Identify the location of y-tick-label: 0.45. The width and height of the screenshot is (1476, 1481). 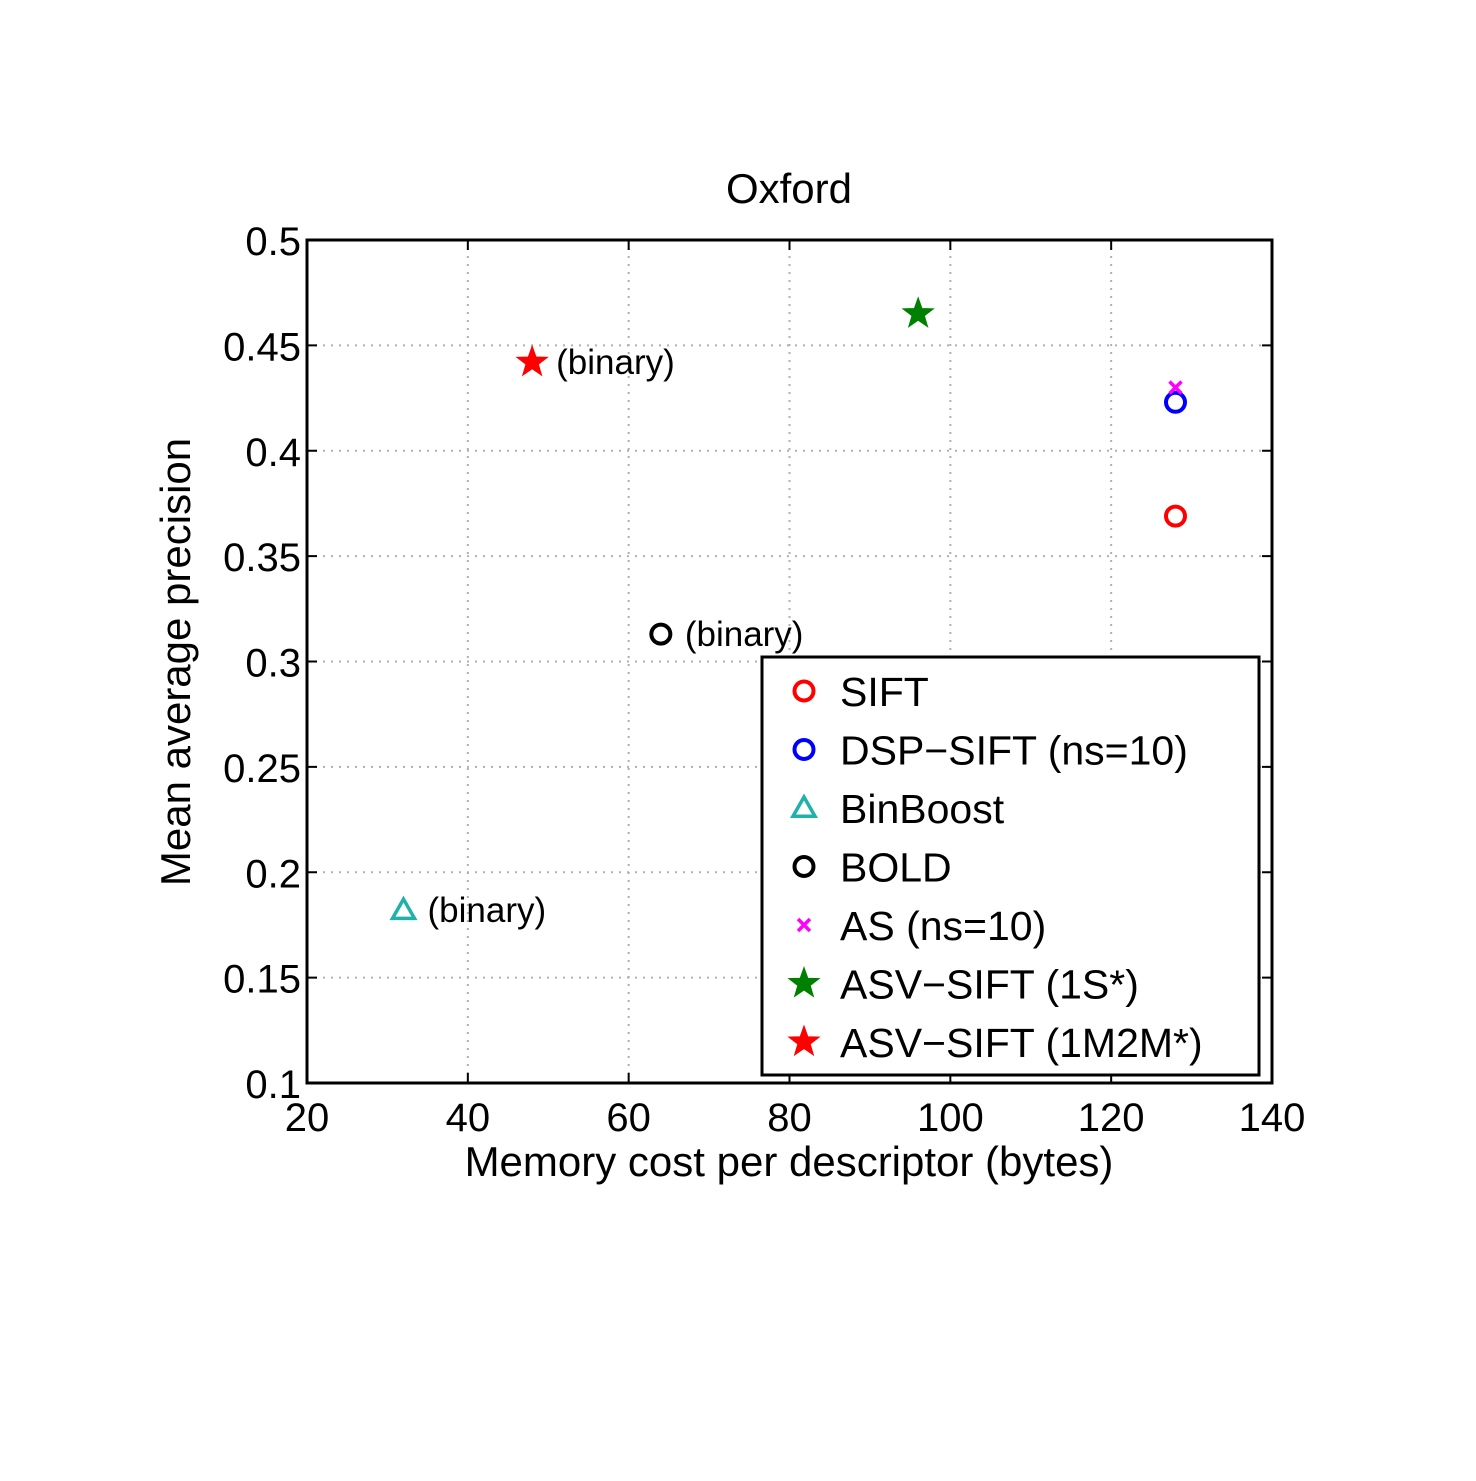
(262, 347).